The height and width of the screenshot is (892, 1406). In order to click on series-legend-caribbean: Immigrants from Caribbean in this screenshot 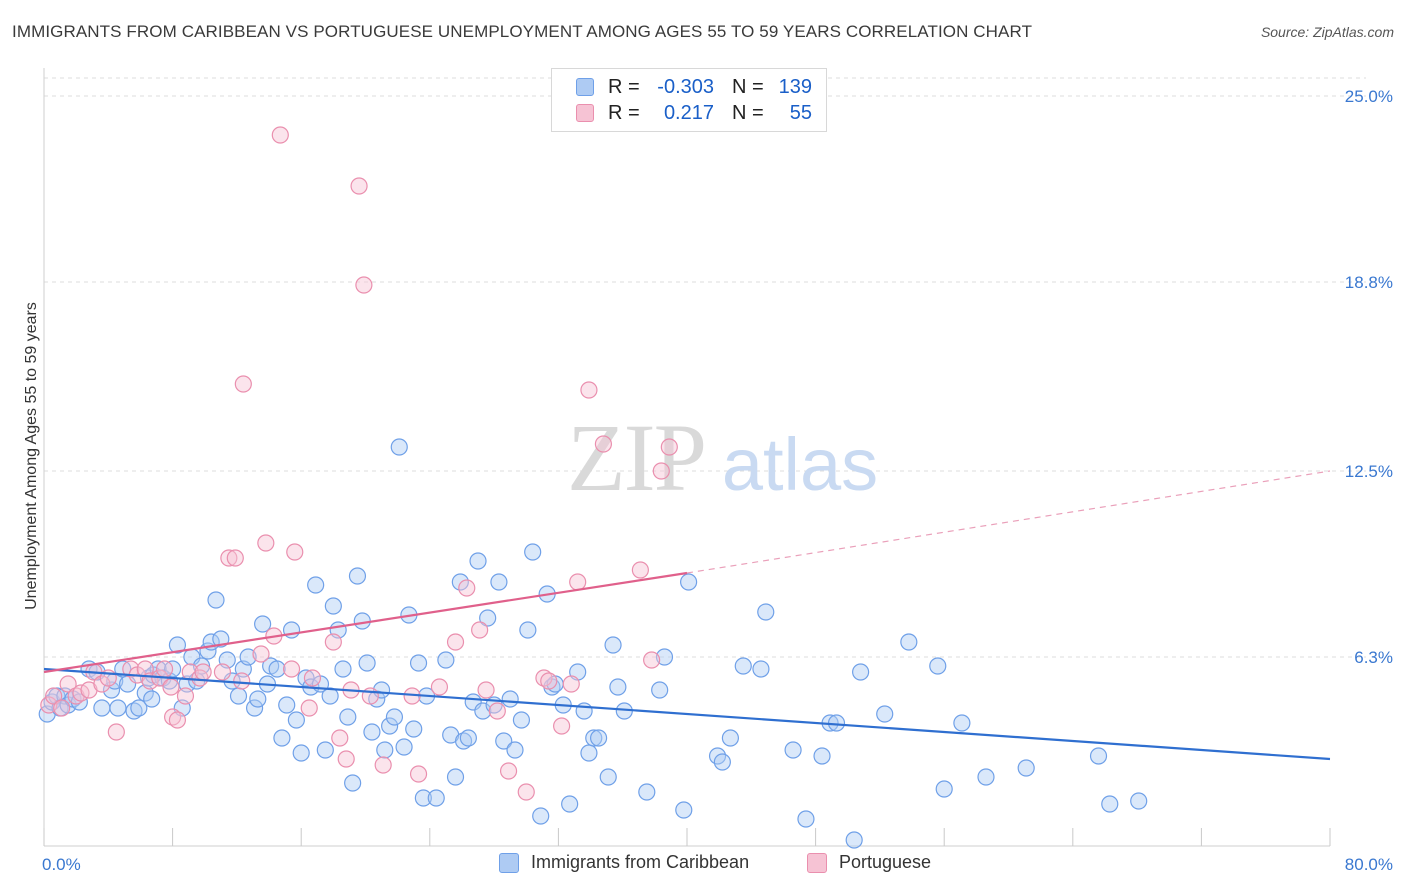, I will do `click(624, 862)`.